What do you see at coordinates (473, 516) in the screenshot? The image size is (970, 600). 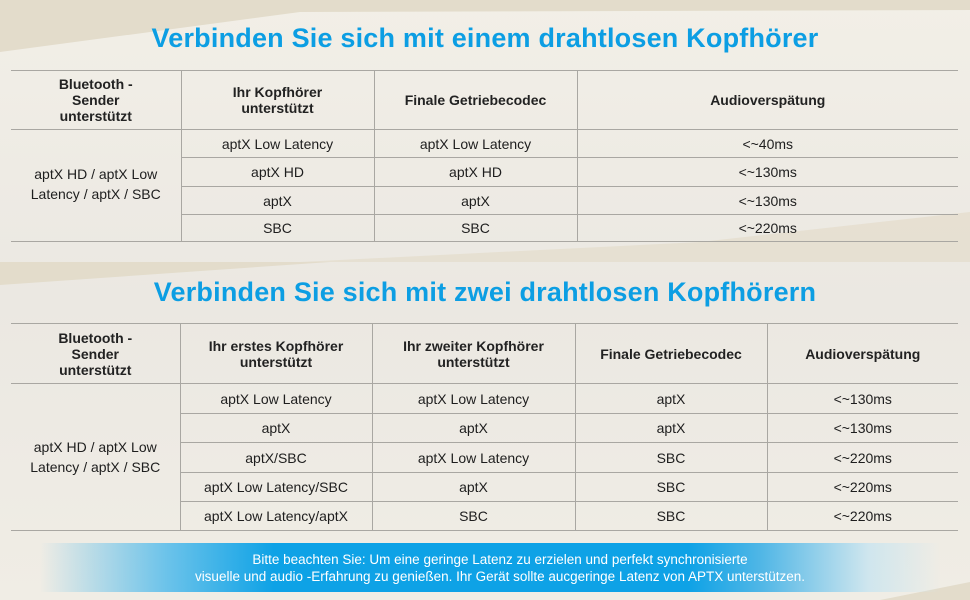 I see `second-headphone-cell: SBC` at bounding box center [473, 516].